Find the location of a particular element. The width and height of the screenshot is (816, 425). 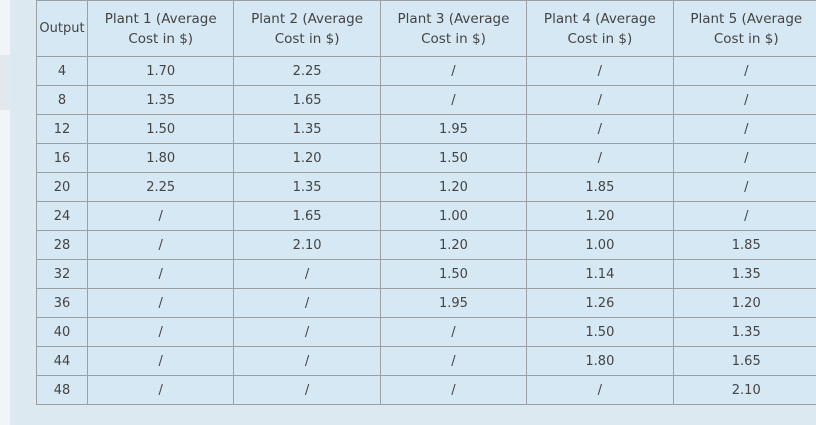

header-plant-3: Plant 3 (Average Cost in $) is located at coordinates (453, 28).